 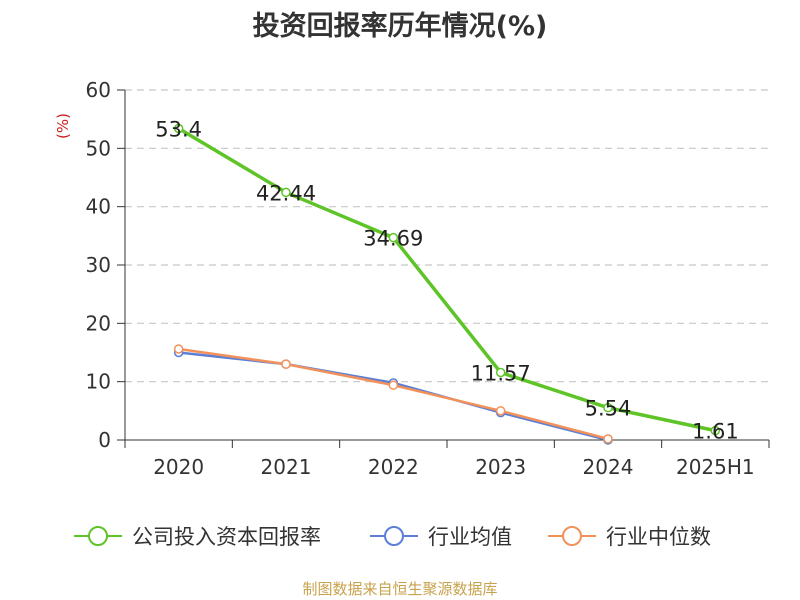 I want to click on y-tick-label: 0, so click(x=104, y=440).